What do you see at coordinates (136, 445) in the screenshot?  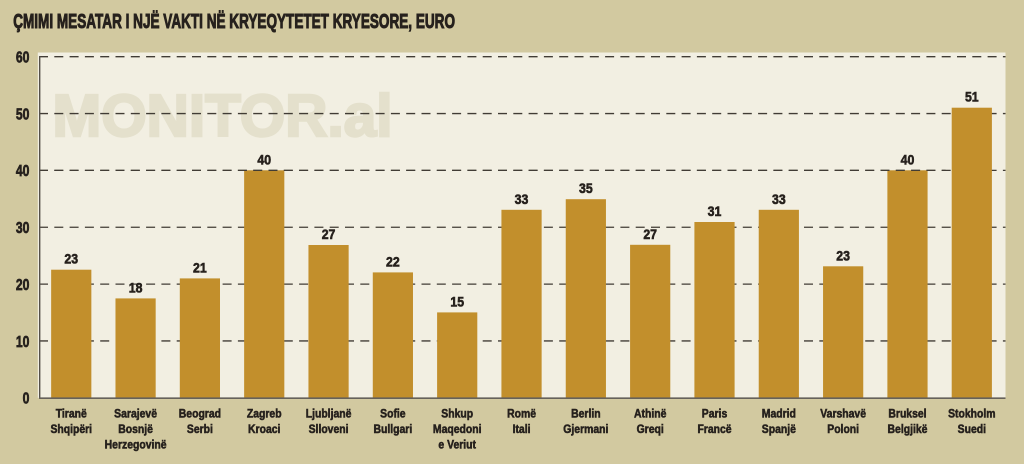 I see `svg-text: Herzegovinë` at bounding box center [136, 445].